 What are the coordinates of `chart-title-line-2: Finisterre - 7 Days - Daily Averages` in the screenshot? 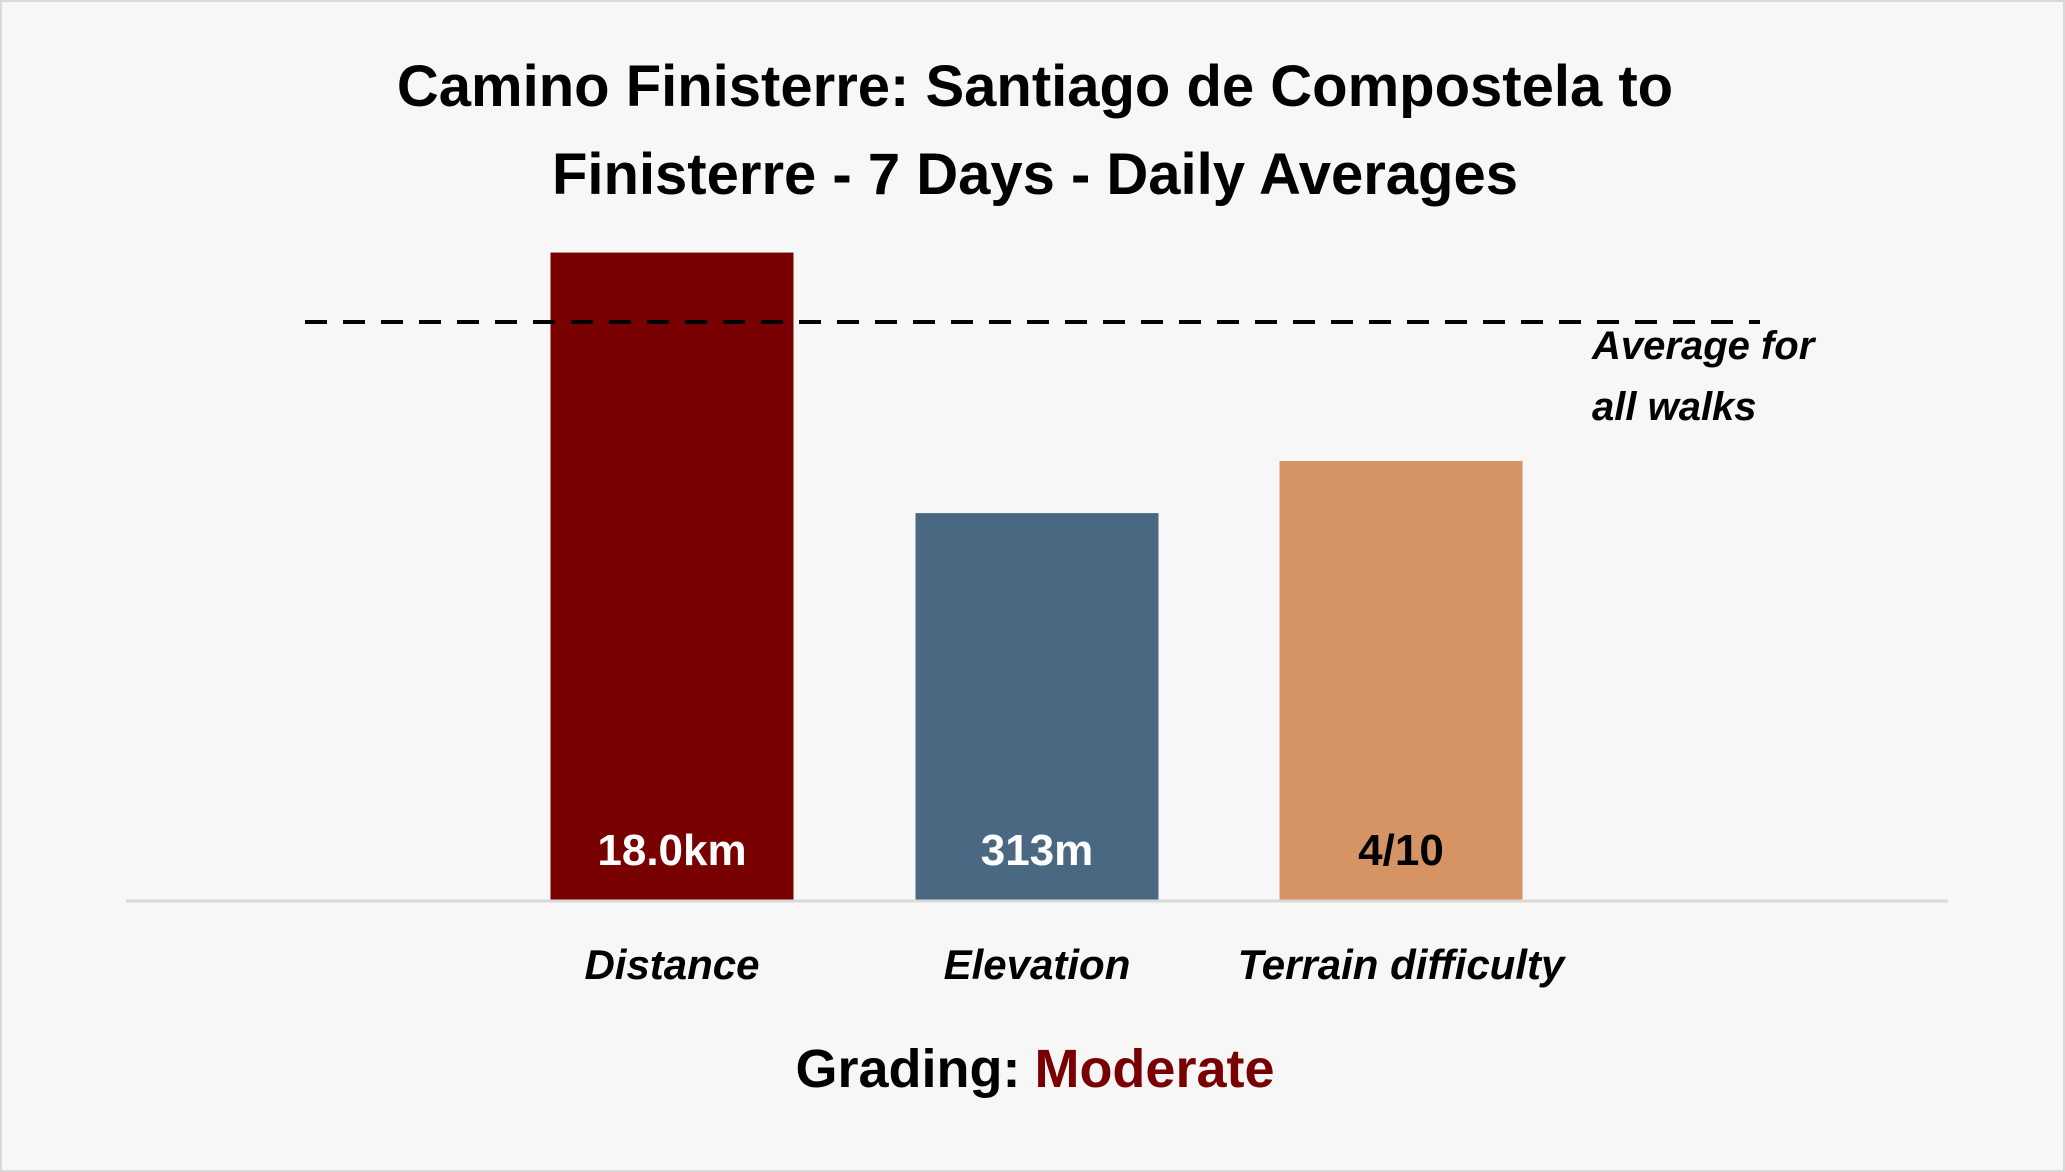 It's located at (1035, 174).